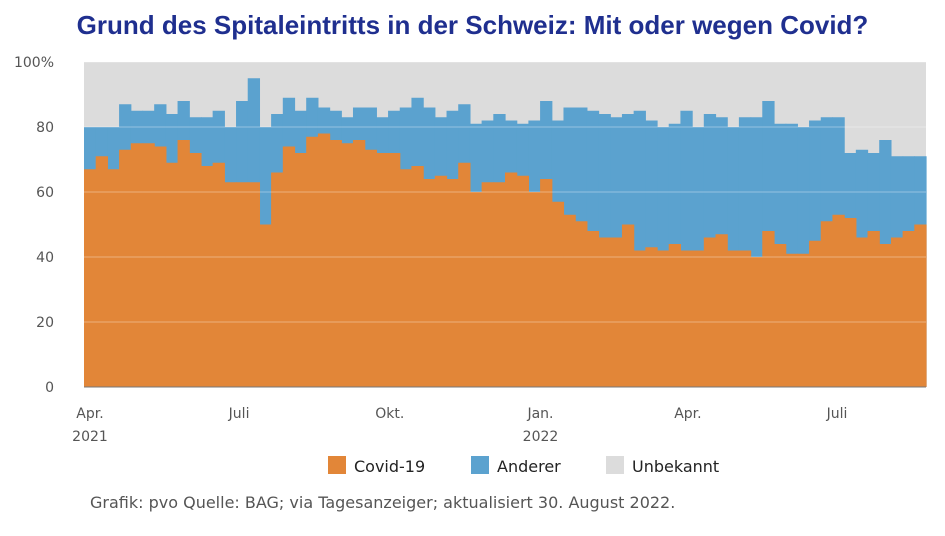  Describe the element at coordinates (49, 388) in the screenshot. I see `y-tick-label: 0` at that location.